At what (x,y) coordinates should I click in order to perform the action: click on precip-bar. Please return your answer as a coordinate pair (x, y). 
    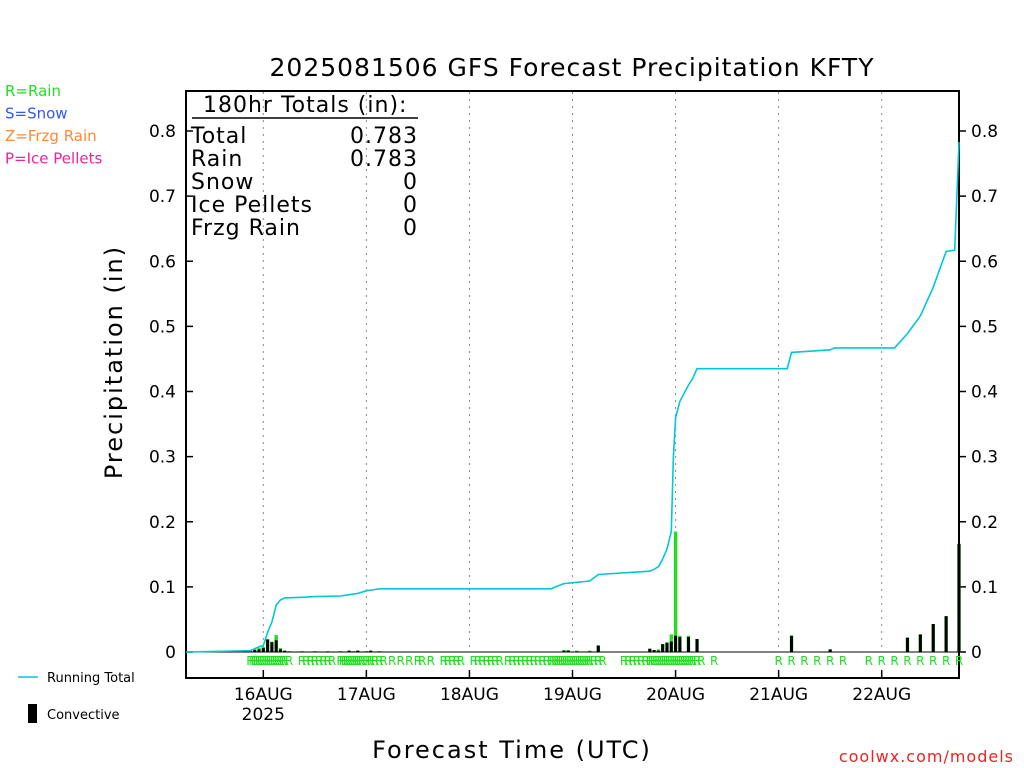
    Looking at the image, I should click on (675, 591).